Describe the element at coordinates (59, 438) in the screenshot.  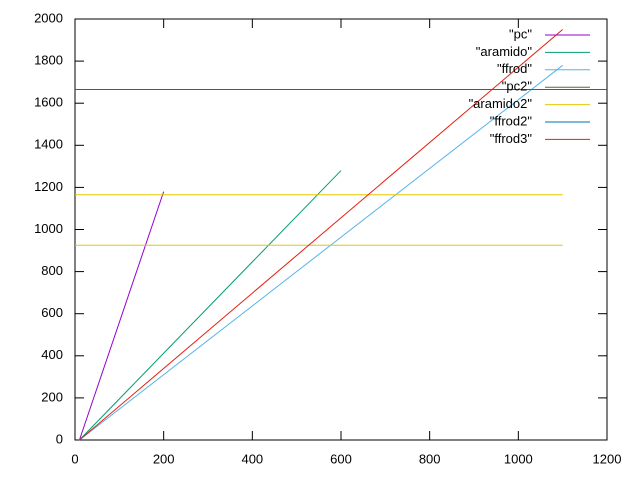
I see `y-tick-label: 0` at that location.